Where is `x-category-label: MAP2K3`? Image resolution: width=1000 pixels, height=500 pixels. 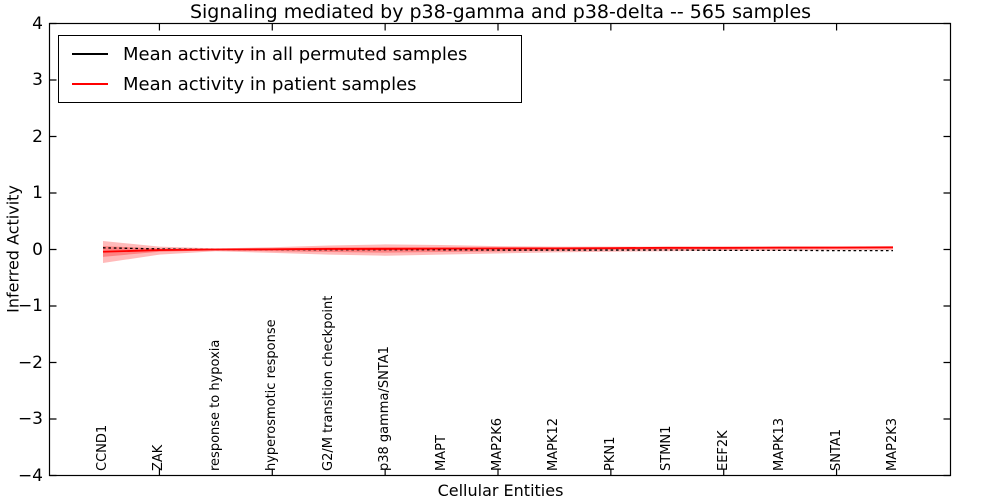 x-category-label: MAP2K3 is located at coordinates (892, 444).